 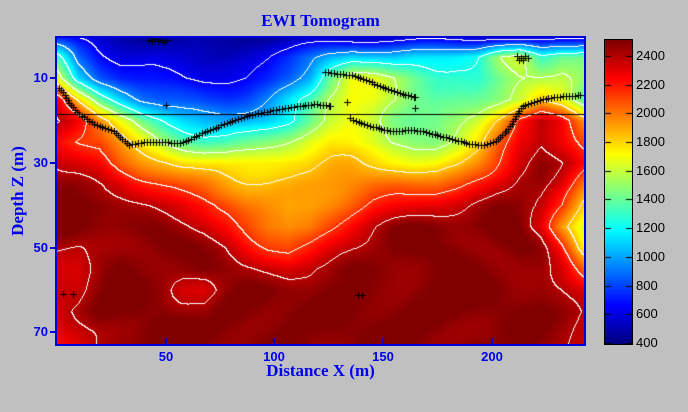 What do you see at coordinates (320, 370) in the screenshot?
I see `x-axis-label: Distance X (m)` at bounding box center [320, 370].